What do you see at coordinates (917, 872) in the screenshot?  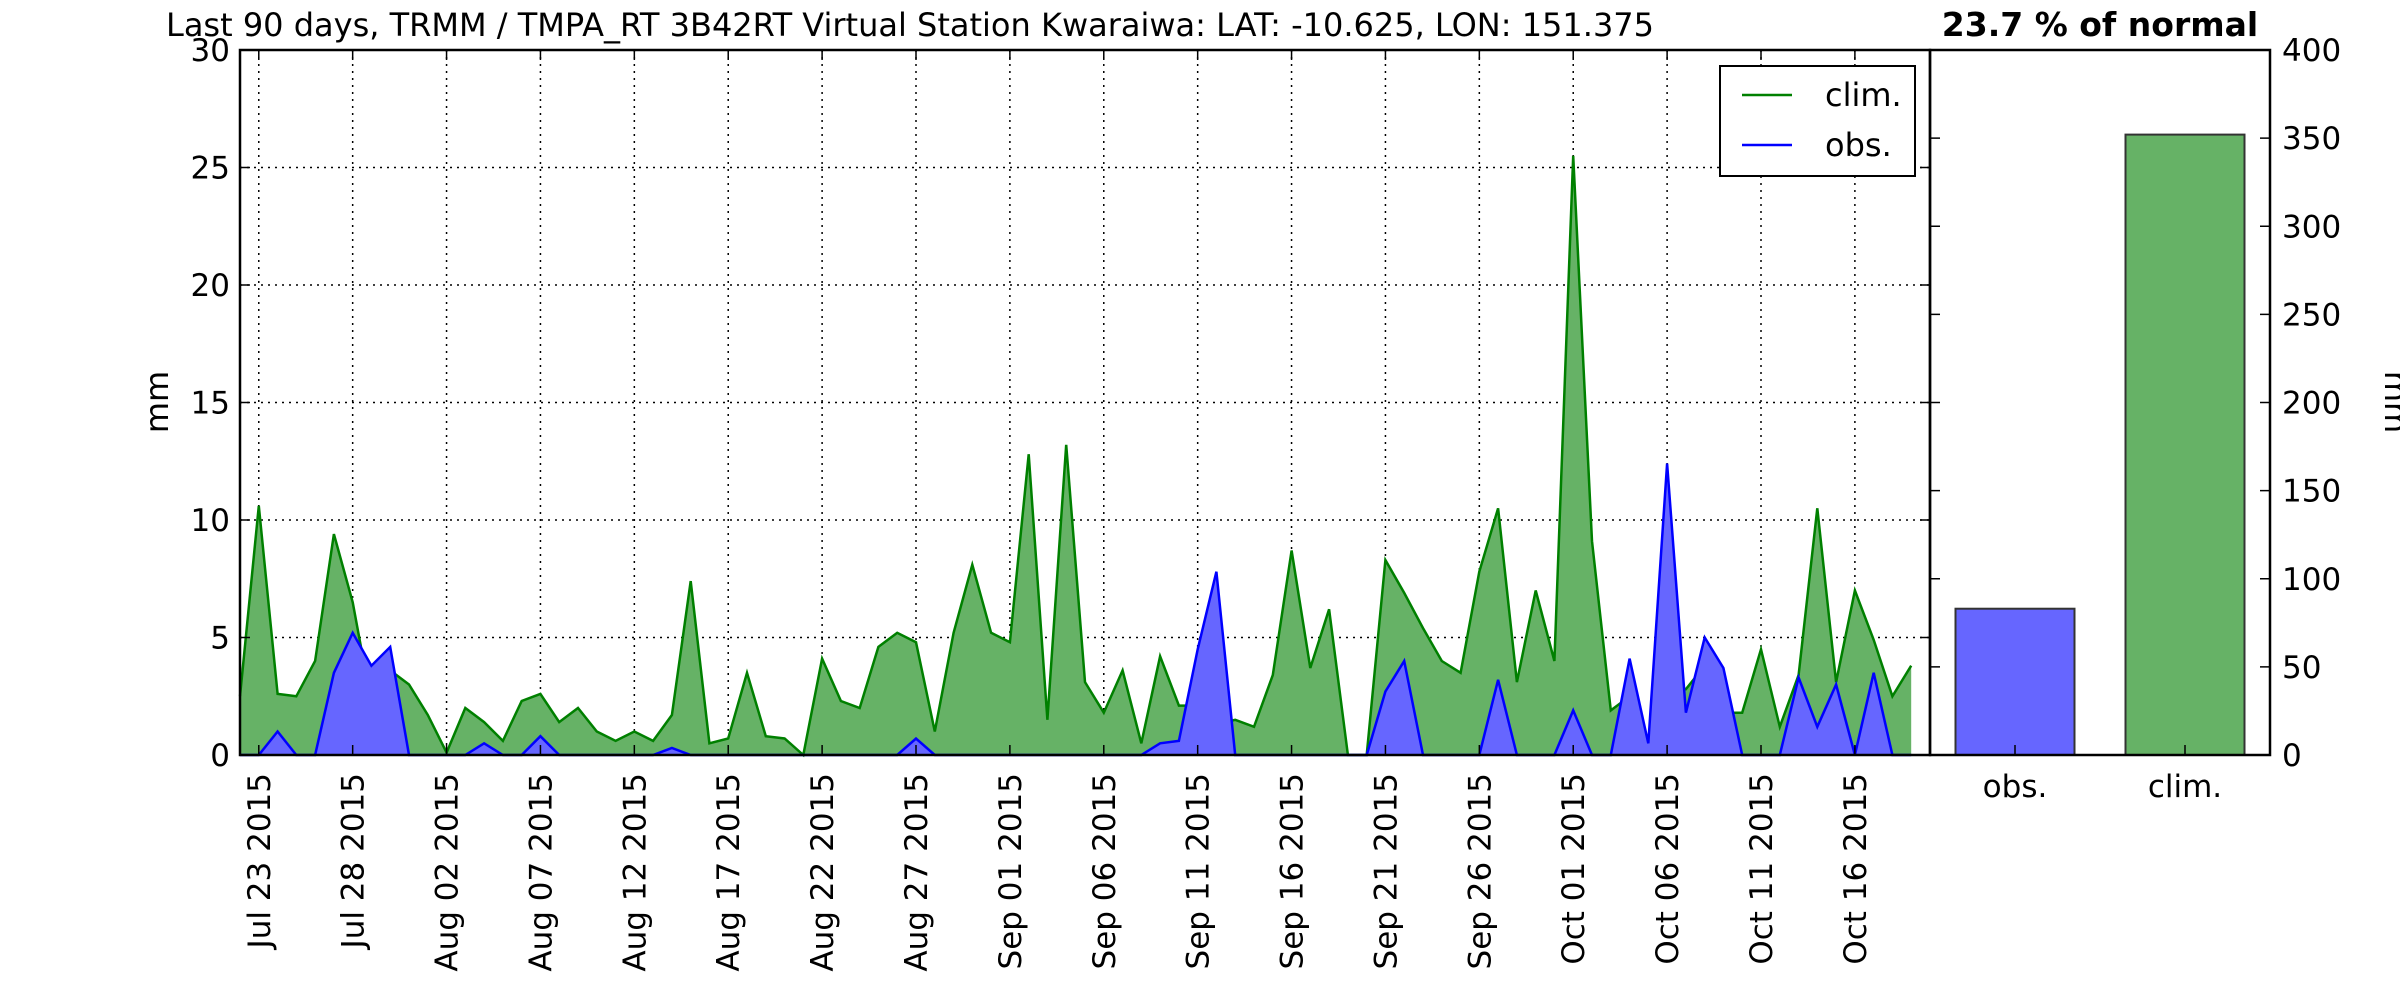 I see `main-x-tick-label: Aug 27 2015` at bounding box center [917, 872].